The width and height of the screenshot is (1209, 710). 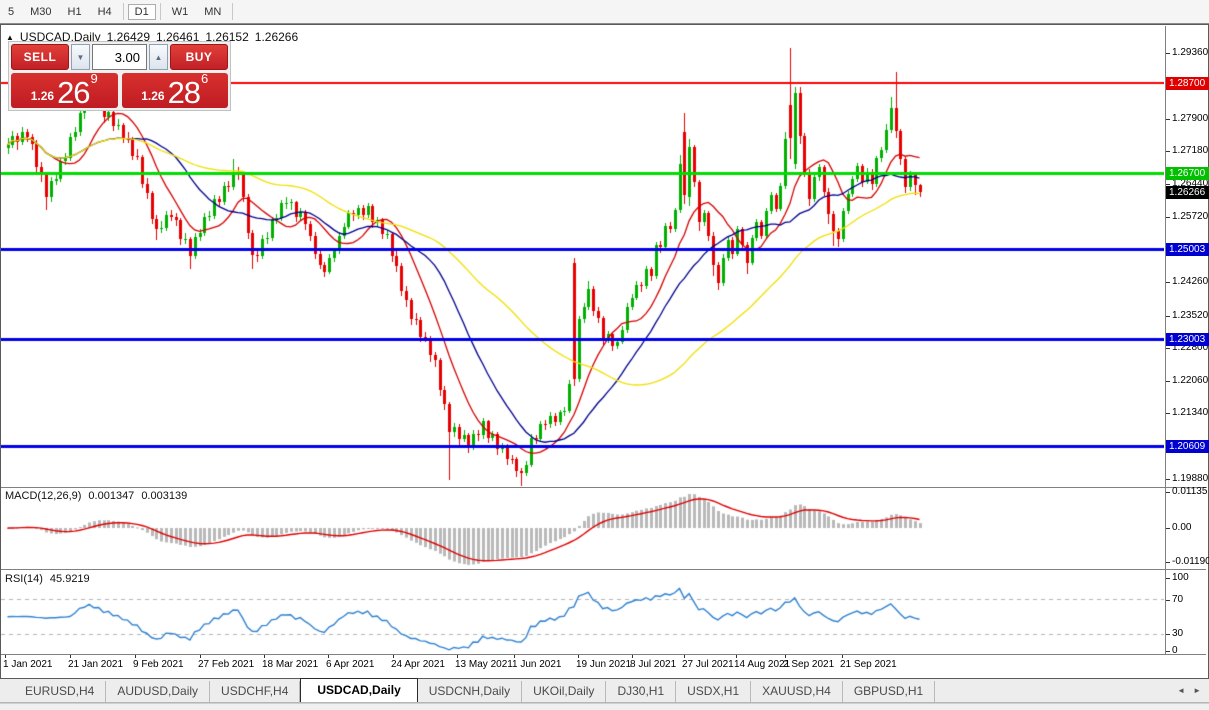 I want to click on date-tick-label: 24 Apr 2021, so click(x=418, y=664).